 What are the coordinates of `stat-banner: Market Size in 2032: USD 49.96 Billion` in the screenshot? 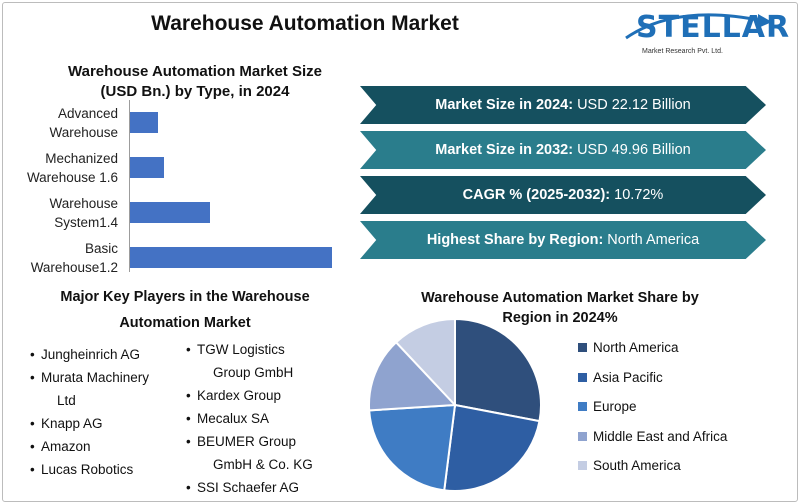 It's located at (563, 150).